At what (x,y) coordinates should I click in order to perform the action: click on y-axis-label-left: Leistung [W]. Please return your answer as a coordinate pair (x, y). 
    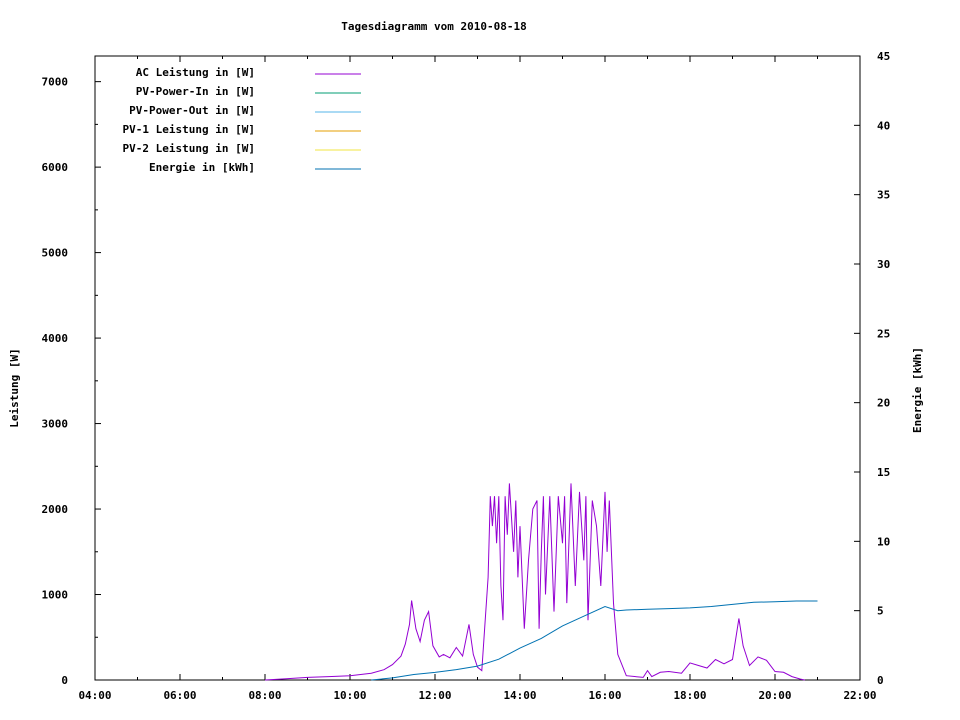
    Looking at the image, I should click on (14, 387).